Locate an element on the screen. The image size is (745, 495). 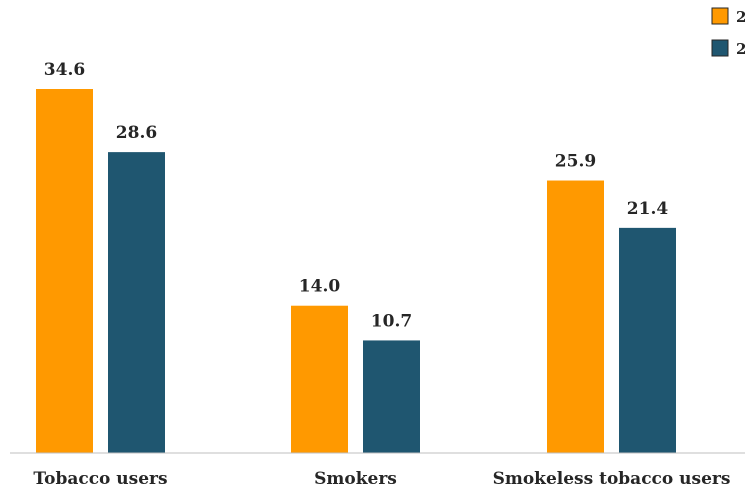
data-label-2-1: 21.4 is located at coordinates (648, 209).